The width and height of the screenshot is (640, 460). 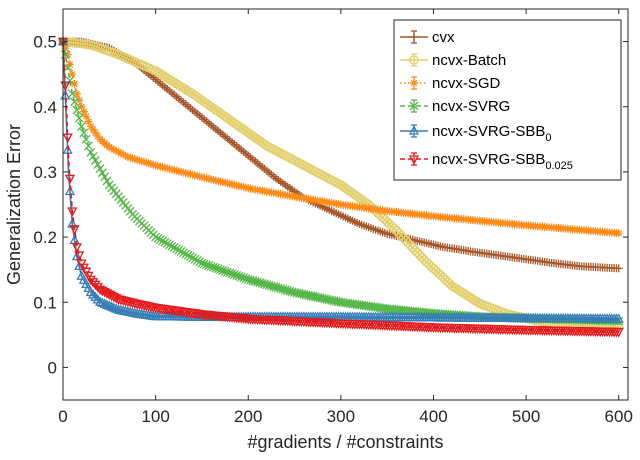 What do you see at coordinates (45, 237) in the screenshot?
I see `y-tick-label: 0.2` at bounding box center [45, 237].